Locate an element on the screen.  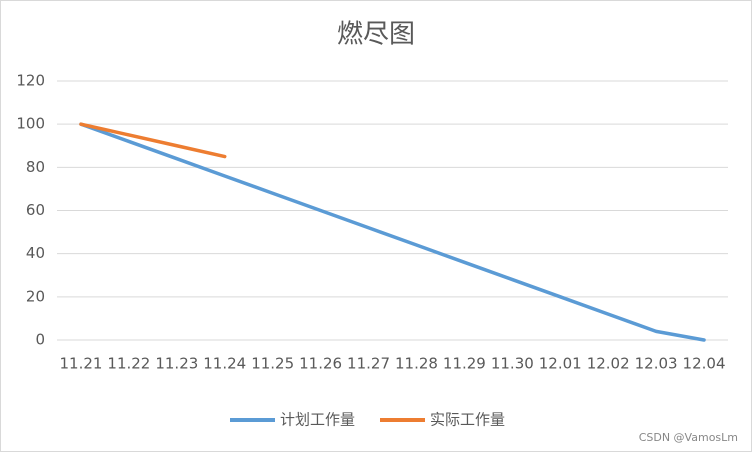
y-tick-label: 120 is located at coordinates (30, 81).